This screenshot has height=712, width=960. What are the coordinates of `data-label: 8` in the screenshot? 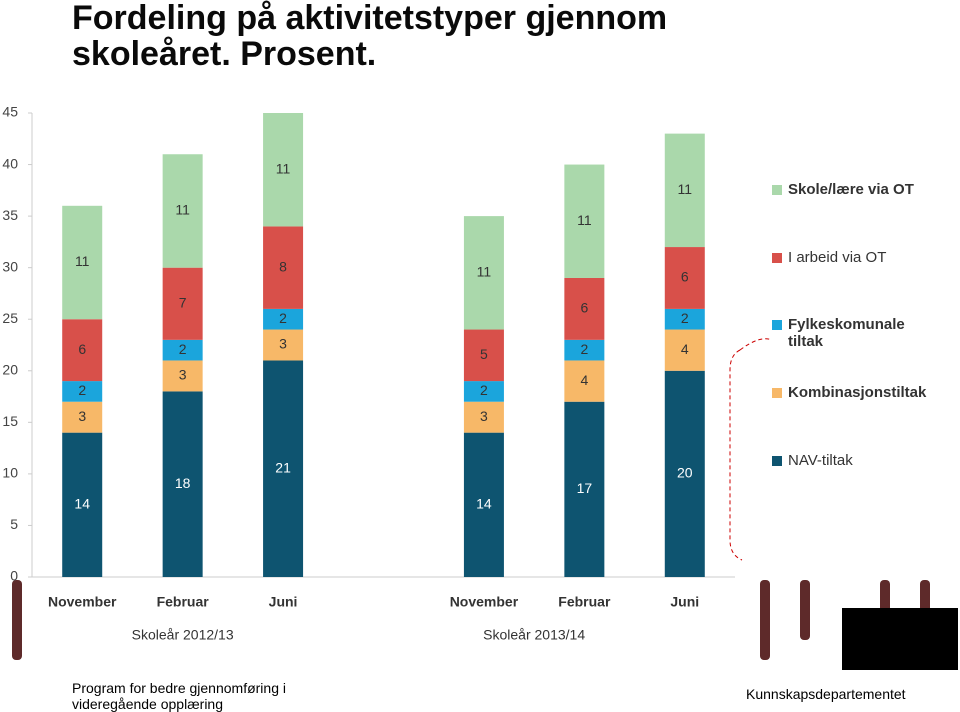 It's located at (283, 266).